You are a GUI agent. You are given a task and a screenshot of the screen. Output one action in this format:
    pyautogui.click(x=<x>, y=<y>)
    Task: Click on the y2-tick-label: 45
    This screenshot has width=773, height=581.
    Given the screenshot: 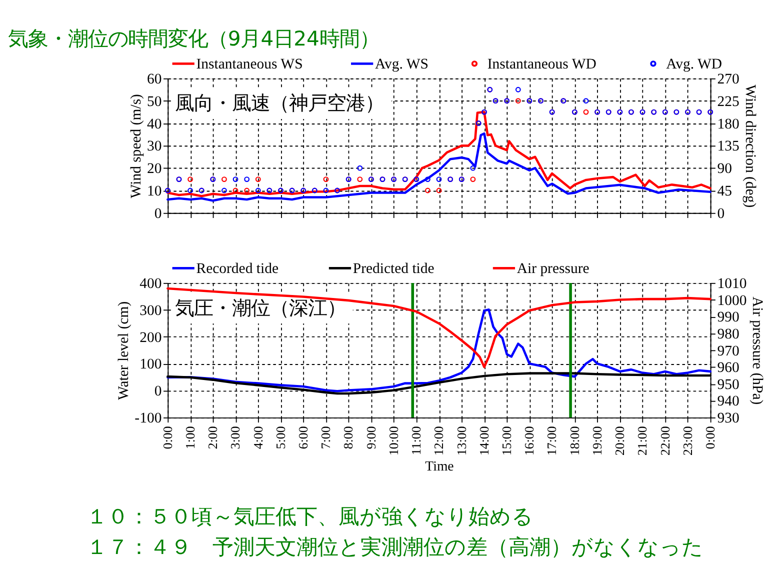 What is the action you would take?
    pyautogui.click(x=724, y=192)
    